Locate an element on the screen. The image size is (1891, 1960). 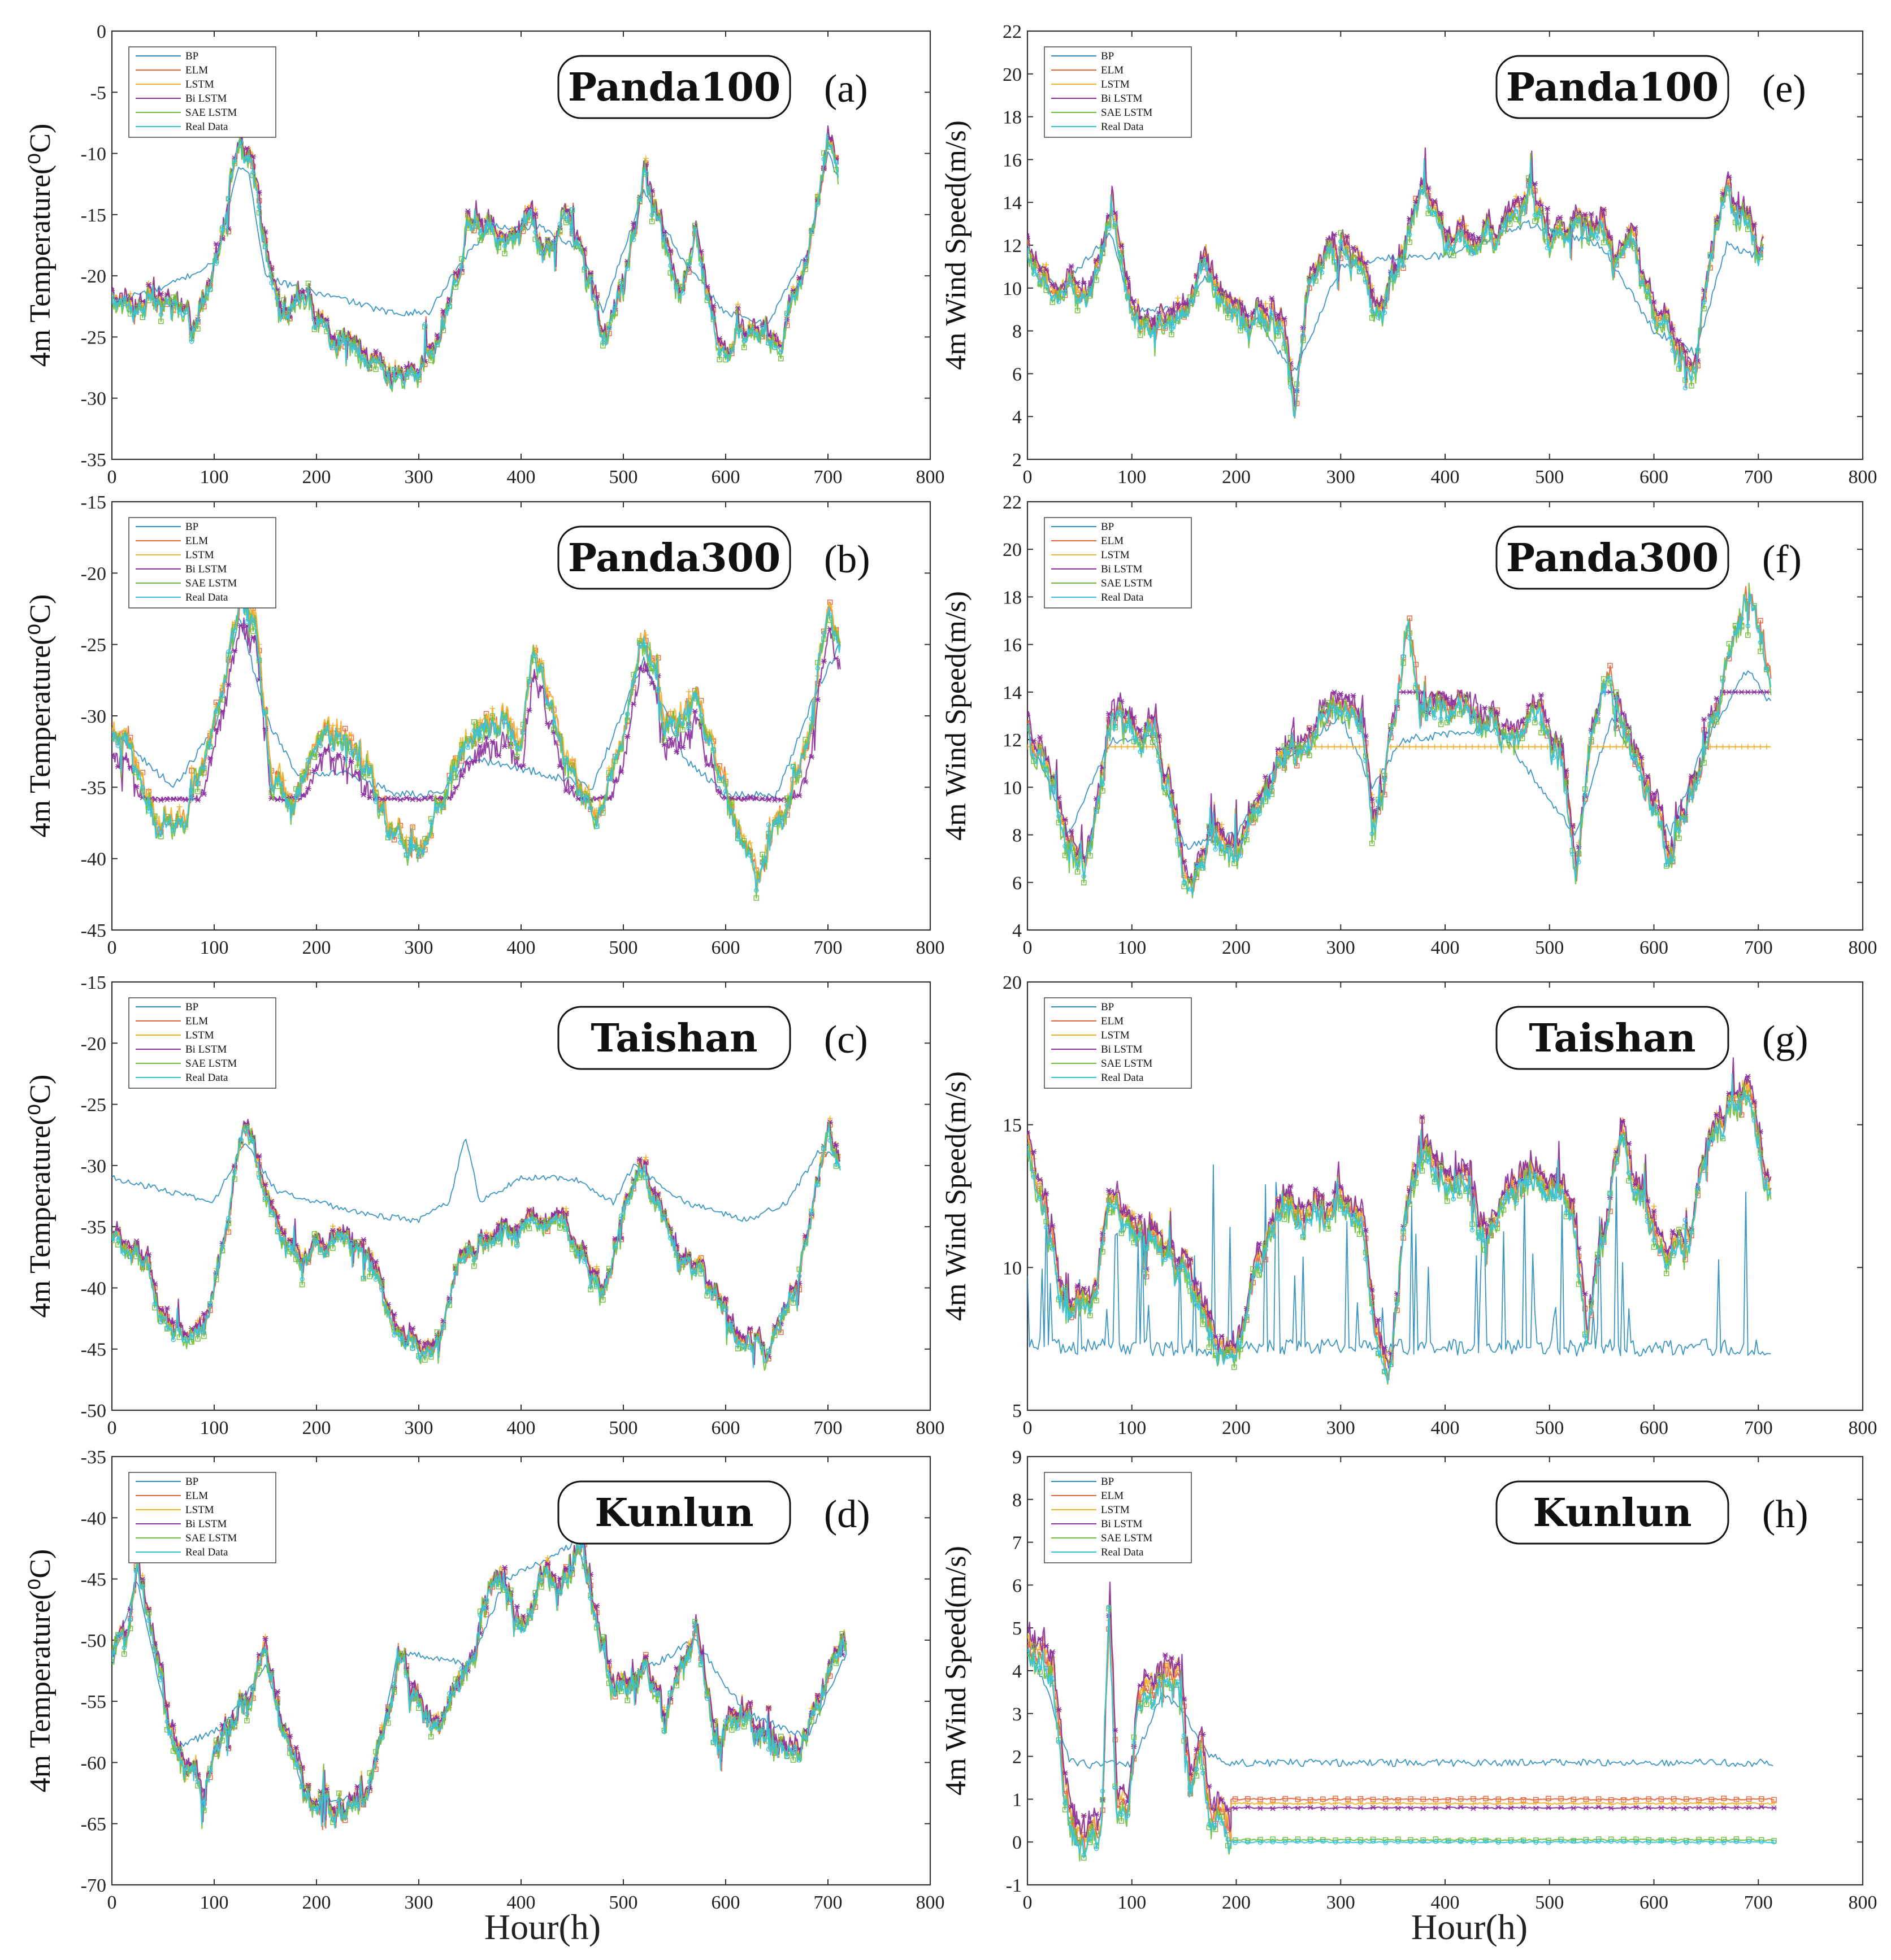
y-tick-label: -55 is located at coordinates (94, 1702).